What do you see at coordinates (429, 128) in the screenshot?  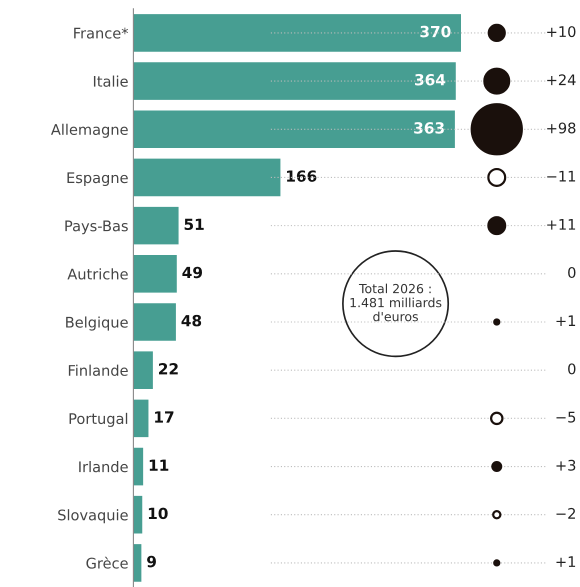 I see `data-label: 363` at bounding box center [429, 128].